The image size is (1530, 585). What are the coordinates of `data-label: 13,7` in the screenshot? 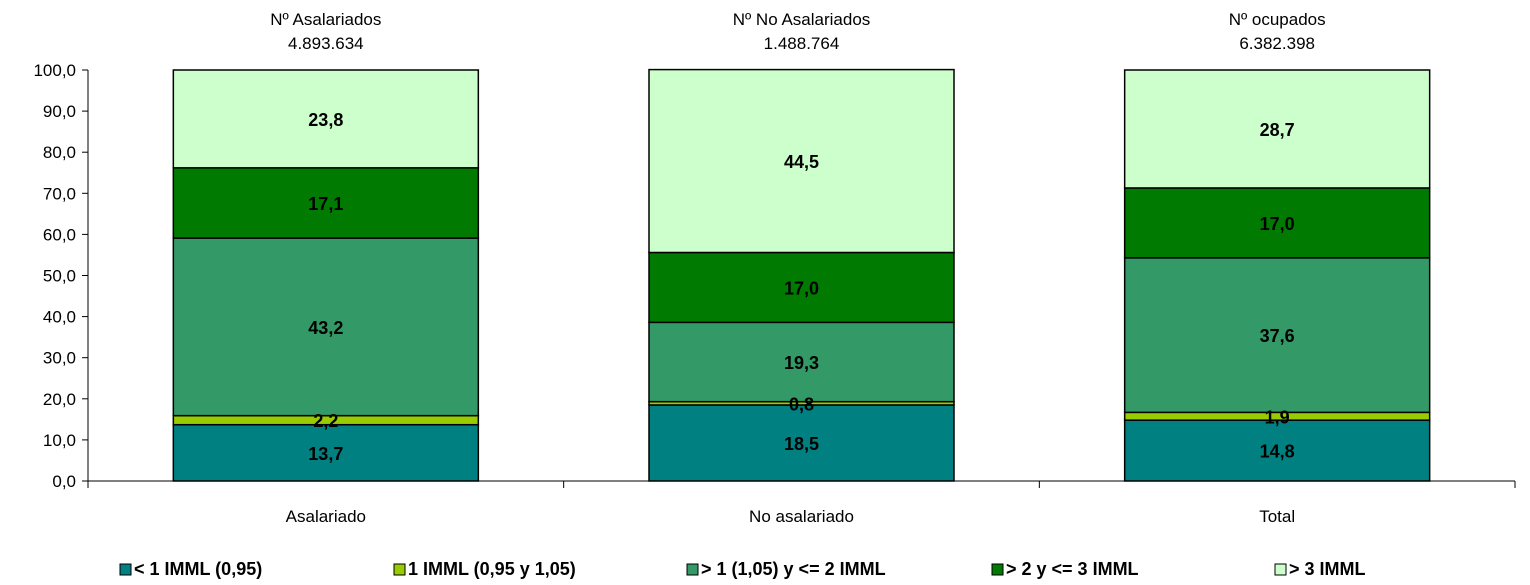 It's located at (325, 454).